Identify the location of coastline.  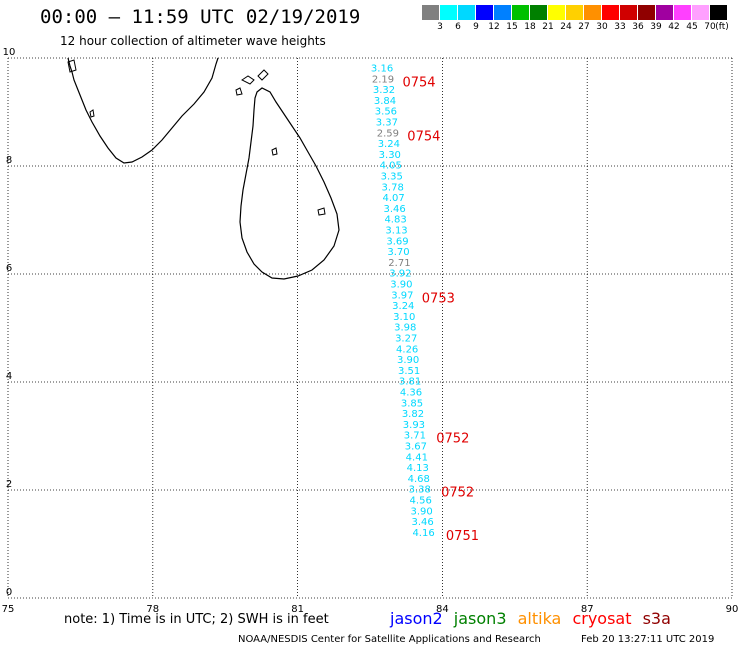
(203, 168).